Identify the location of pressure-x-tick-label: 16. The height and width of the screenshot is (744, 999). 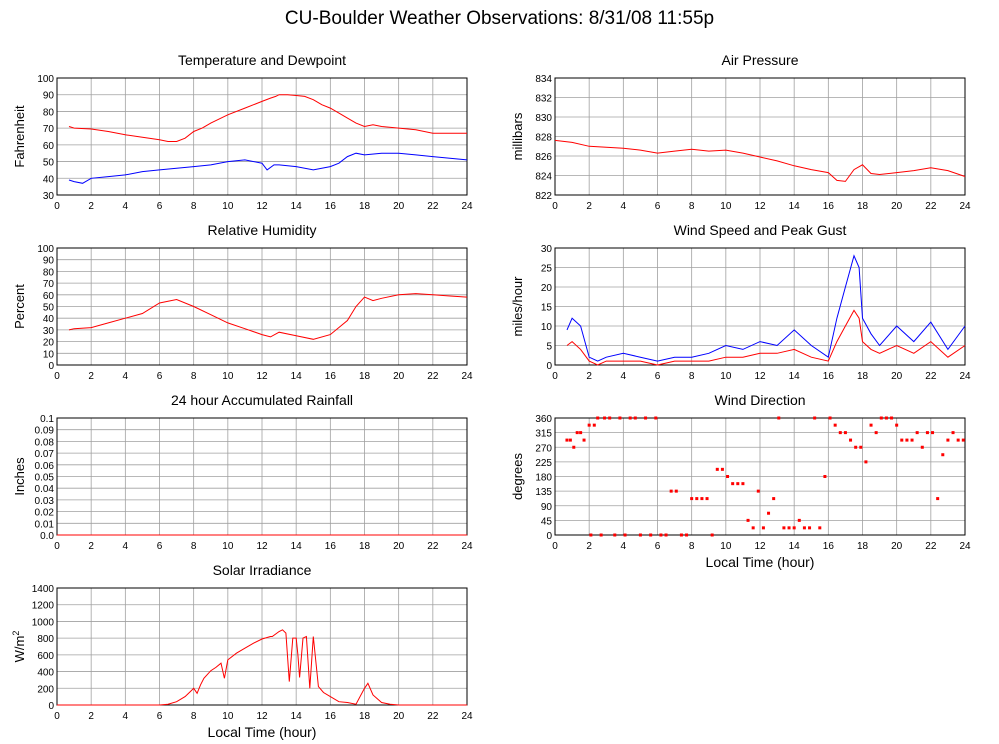
(829, 206).